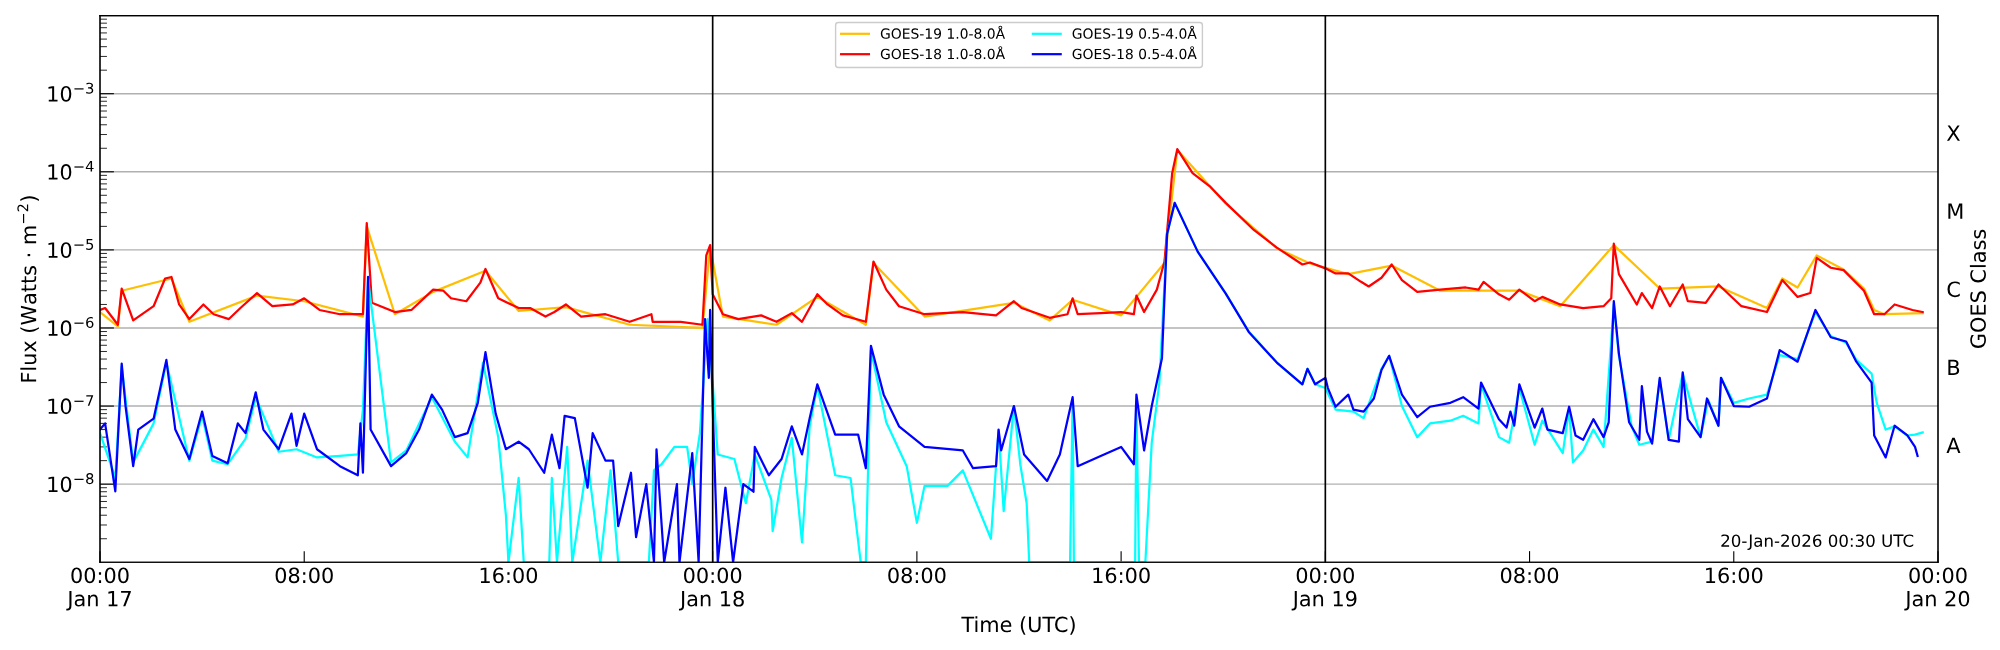 This screenshot has width=2000, height=650. Describe the element at coordinates (71, 170) in the screenshot. I see `y-tick-label: 10$^{−4}$` at that location.